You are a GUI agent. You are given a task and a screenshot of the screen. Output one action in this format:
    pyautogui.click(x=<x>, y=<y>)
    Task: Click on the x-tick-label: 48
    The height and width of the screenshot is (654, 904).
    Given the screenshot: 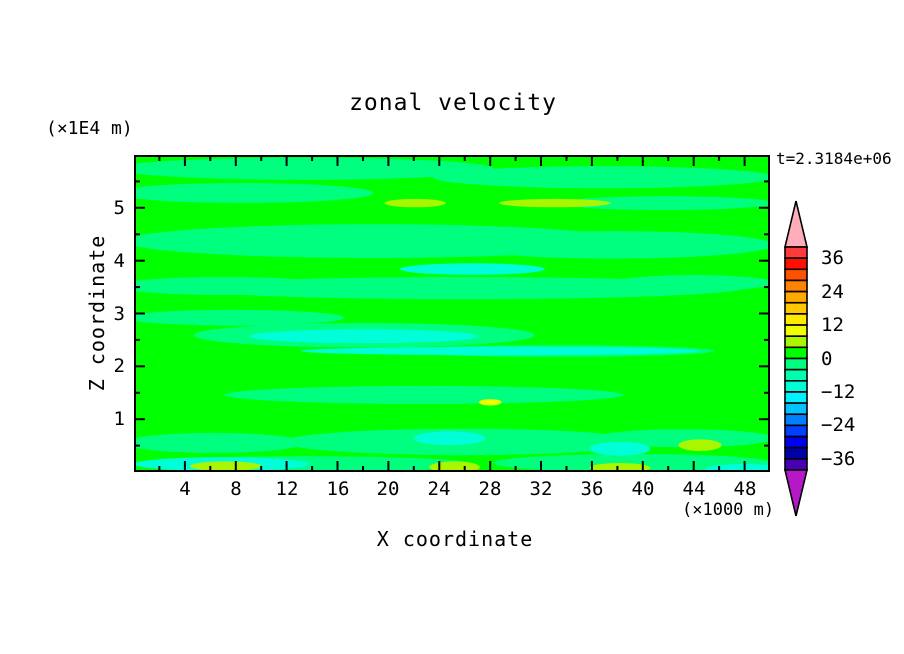 What is the action you would take?
    pyautogui.click(x=745, y=489)
    